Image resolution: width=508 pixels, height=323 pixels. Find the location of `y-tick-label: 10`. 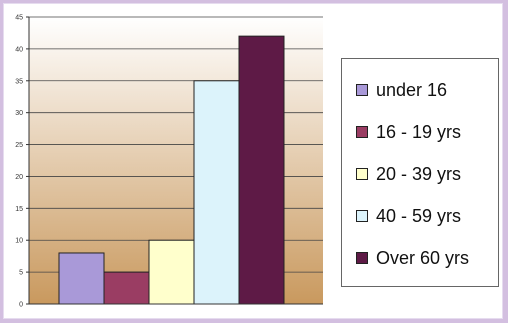

y-tick-label: 10 is located at coordinates (19, 241).